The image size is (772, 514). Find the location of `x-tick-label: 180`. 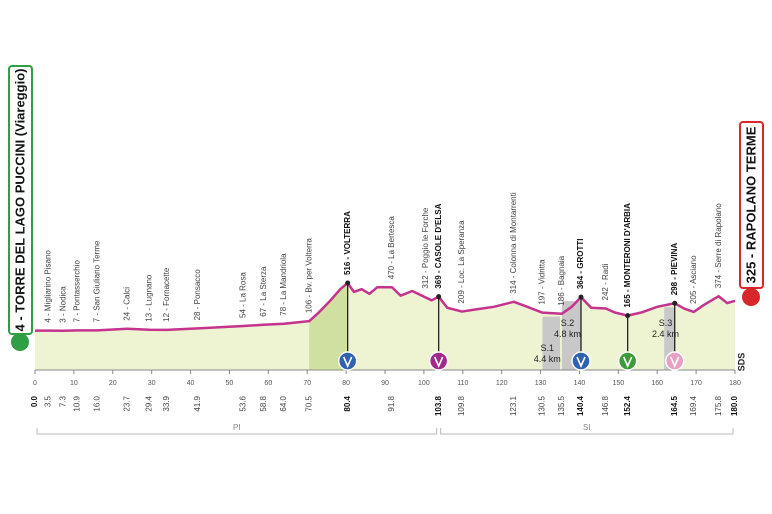

x-tick-label: 180 is located at coordinates (735, 383).